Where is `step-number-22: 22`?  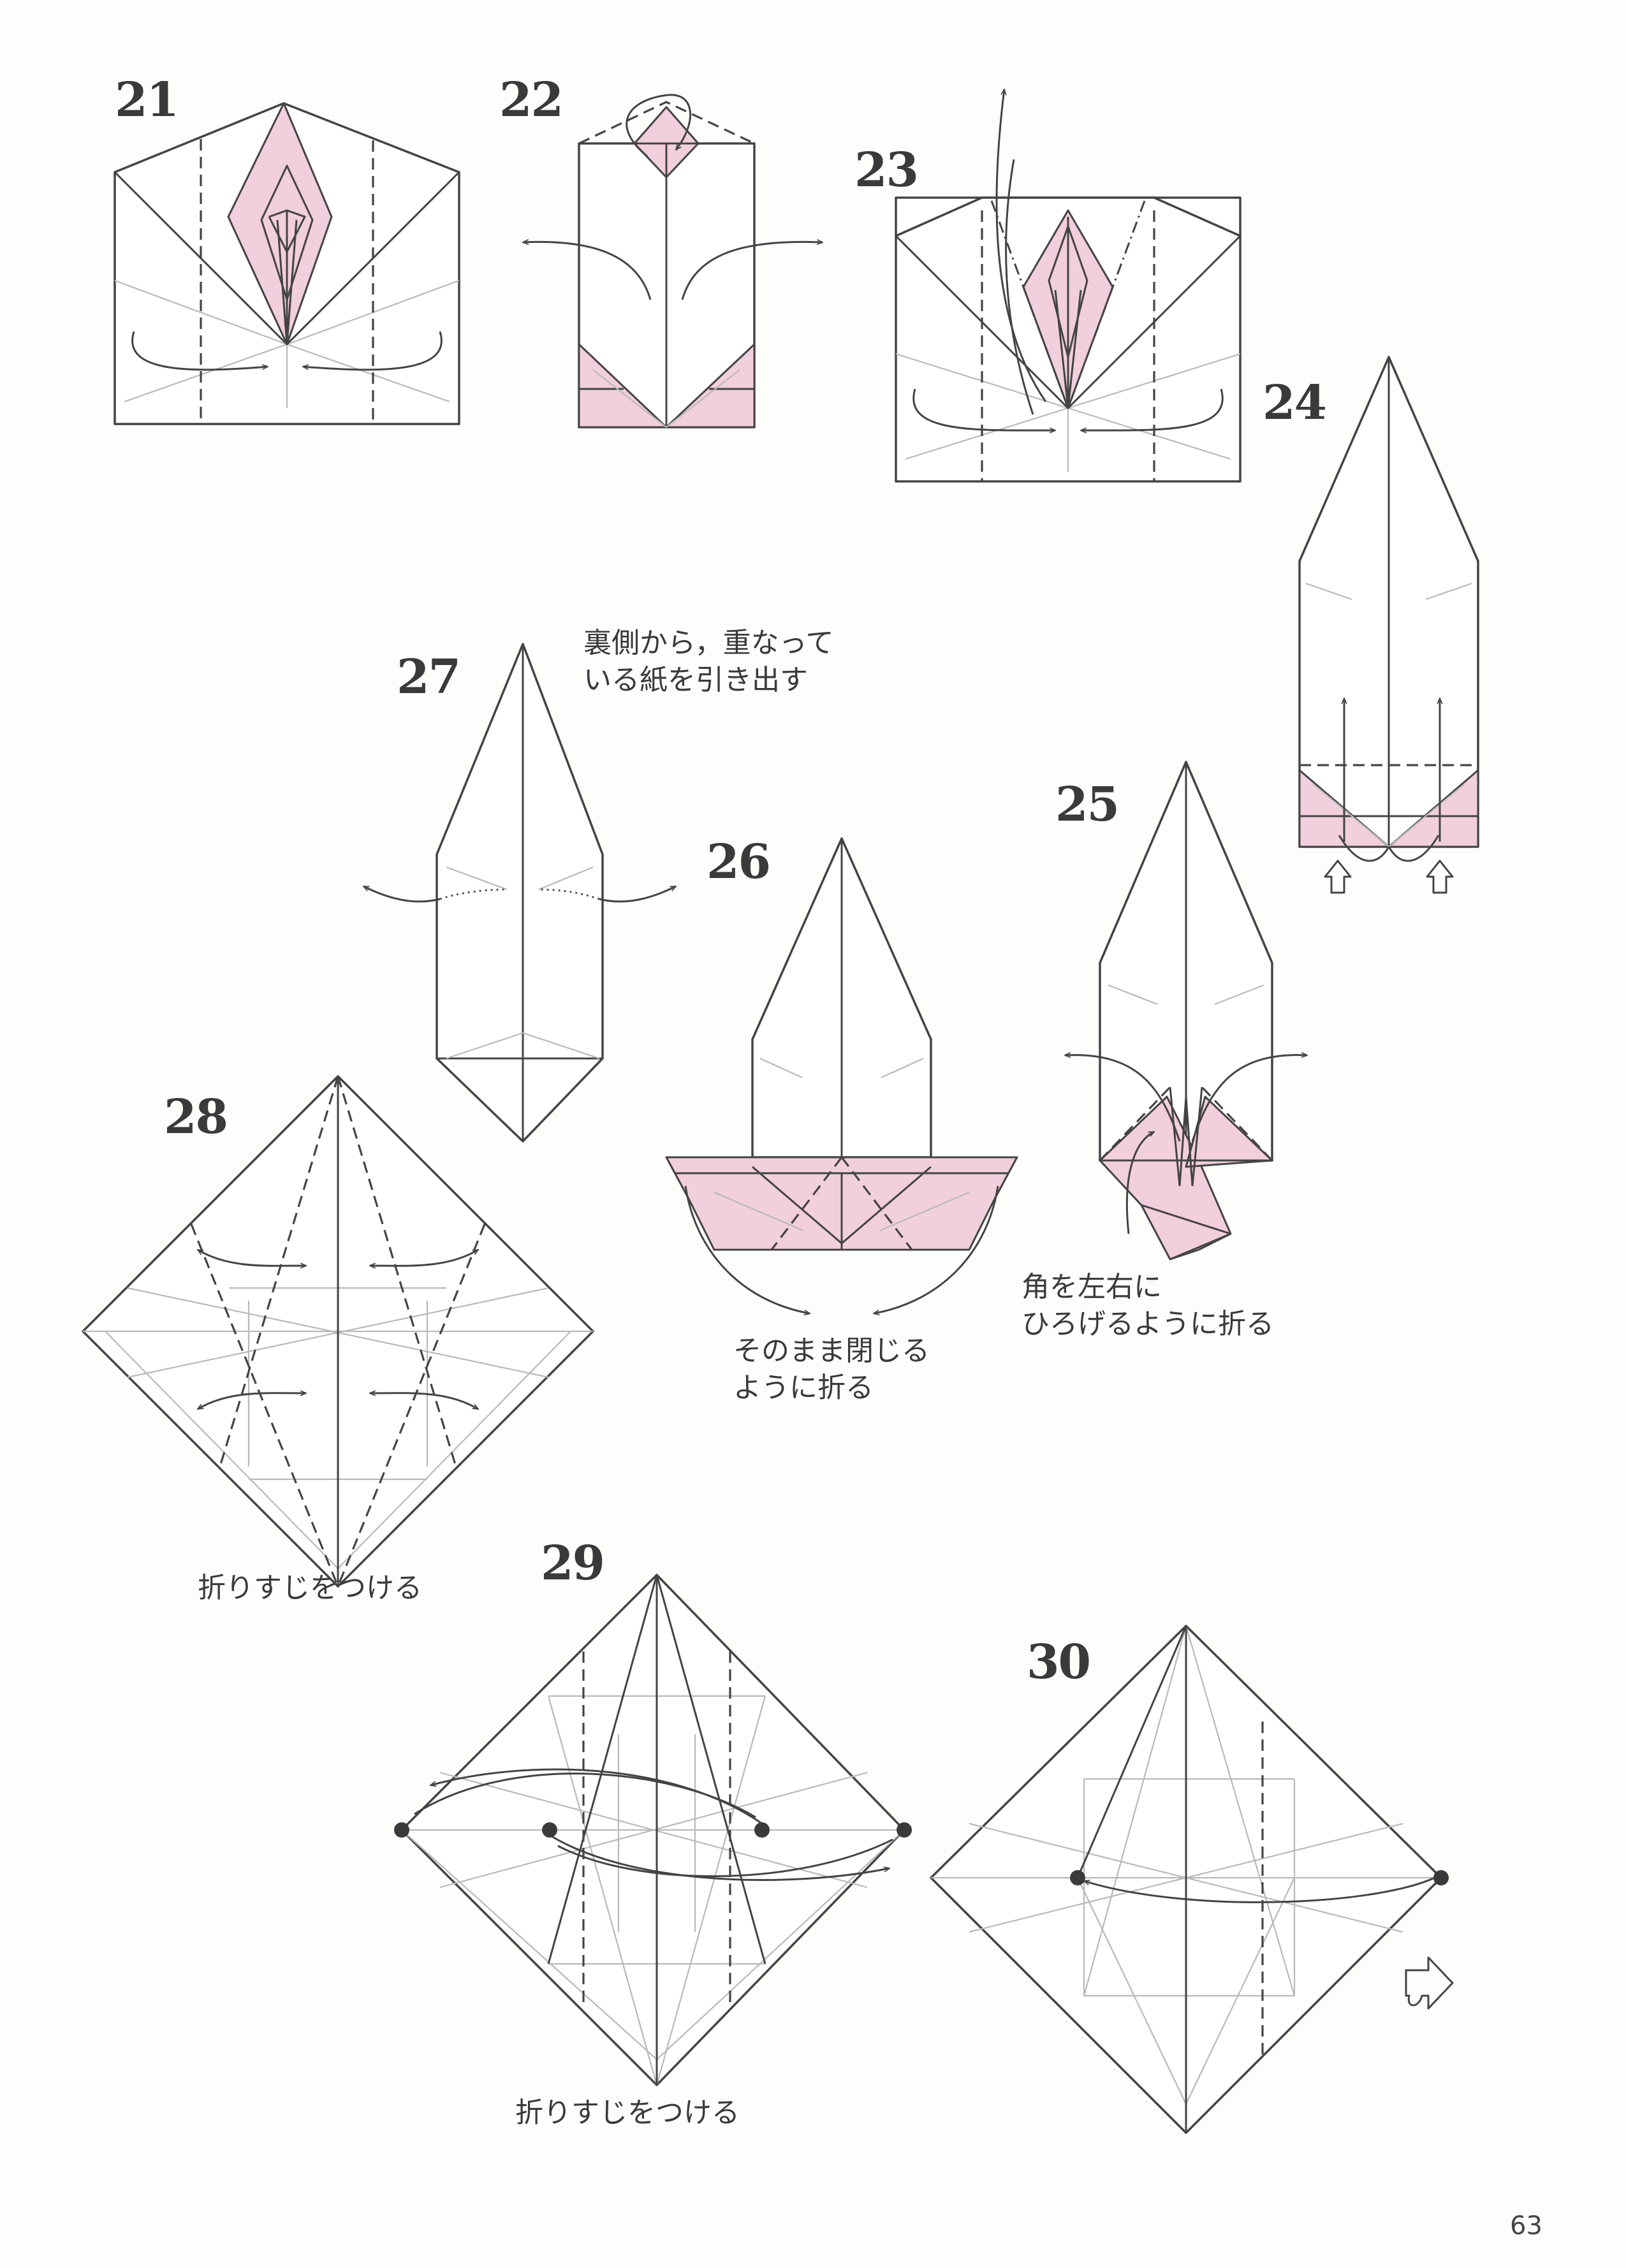 step-number-22: 22 is located at coordinates (532, 100).